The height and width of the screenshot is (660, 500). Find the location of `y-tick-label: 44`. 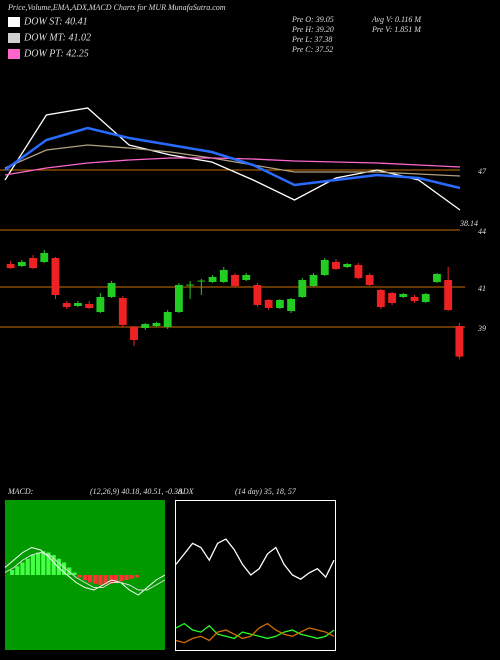

y-tick-label: 44 is located at coordinates (482, 231).